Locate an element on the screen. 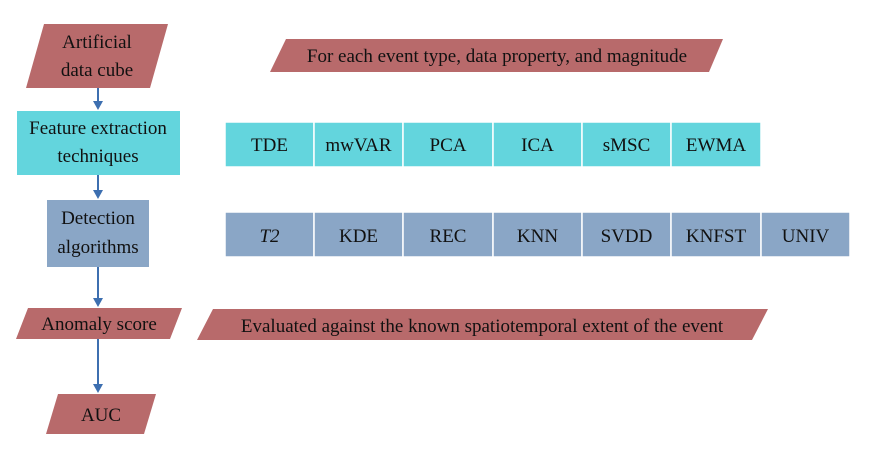 Image resolution: width=874 pixels, height=466 pixels. cell-label: KNFST is located at coordinates (716, 236).